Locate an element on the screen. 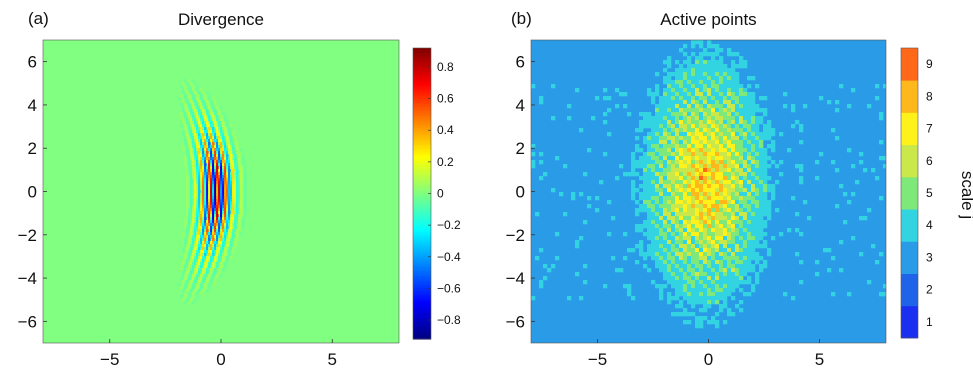 This screenshot has width=973, height=376. colorbar-tick-label: 2 is located at coordinates (929, 290).